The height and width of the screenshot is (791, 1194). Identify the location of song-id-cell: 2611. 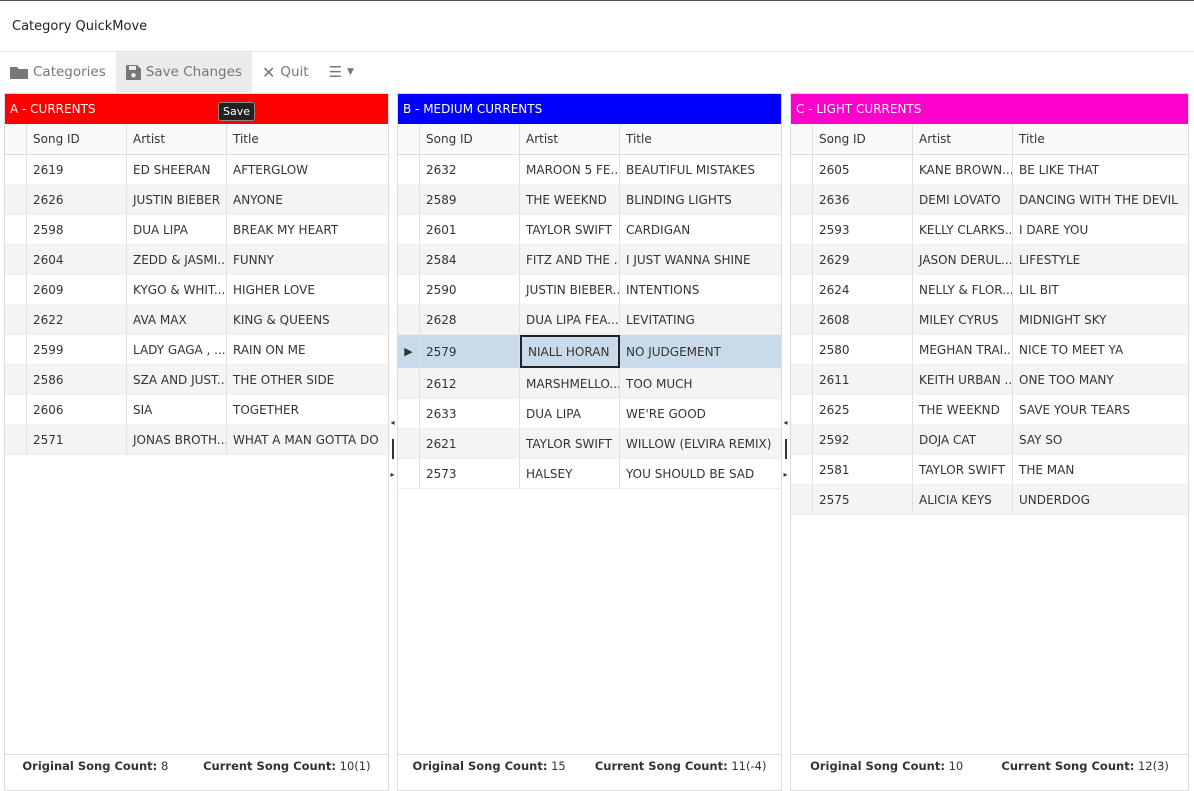
(863, 379).